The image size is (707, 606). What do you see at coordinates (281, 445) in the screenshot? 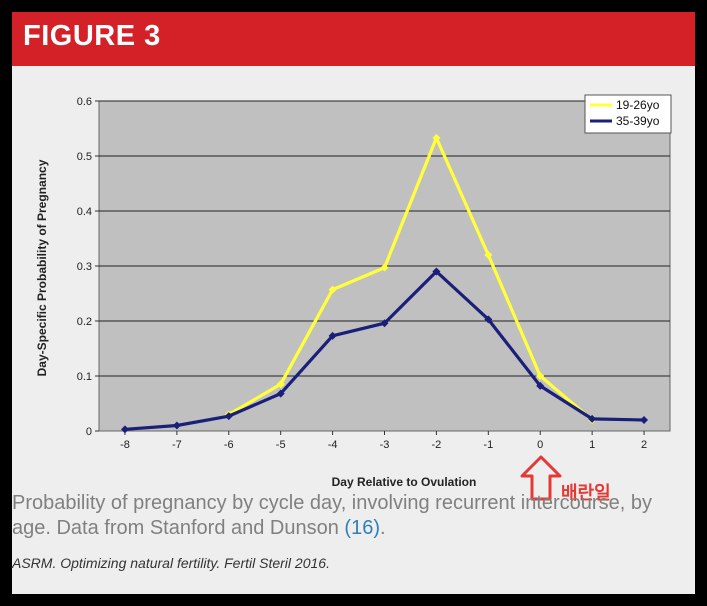
I see `x-tick-label: -5` at bounding box center [281, 445].